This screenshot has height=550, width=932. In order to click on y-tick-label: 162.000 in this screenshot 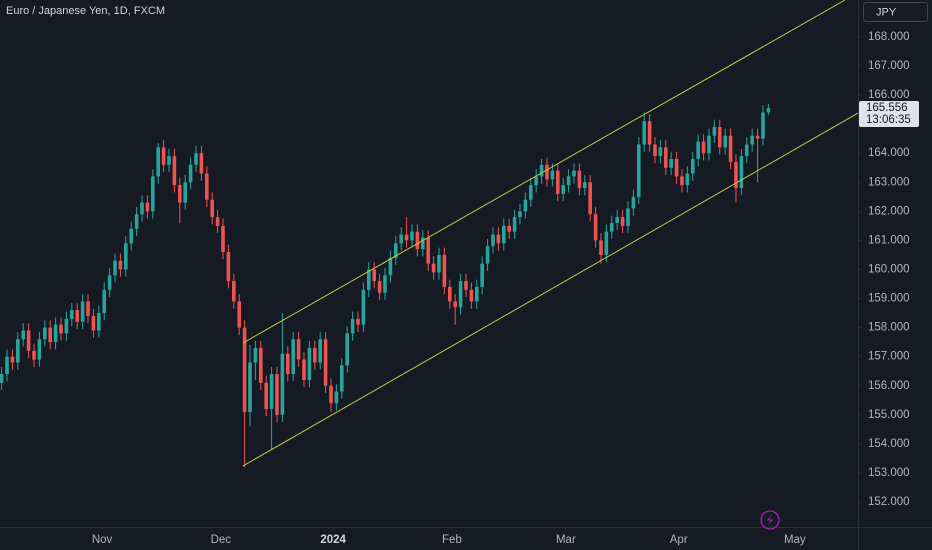, I will do `click(889, 211)`.